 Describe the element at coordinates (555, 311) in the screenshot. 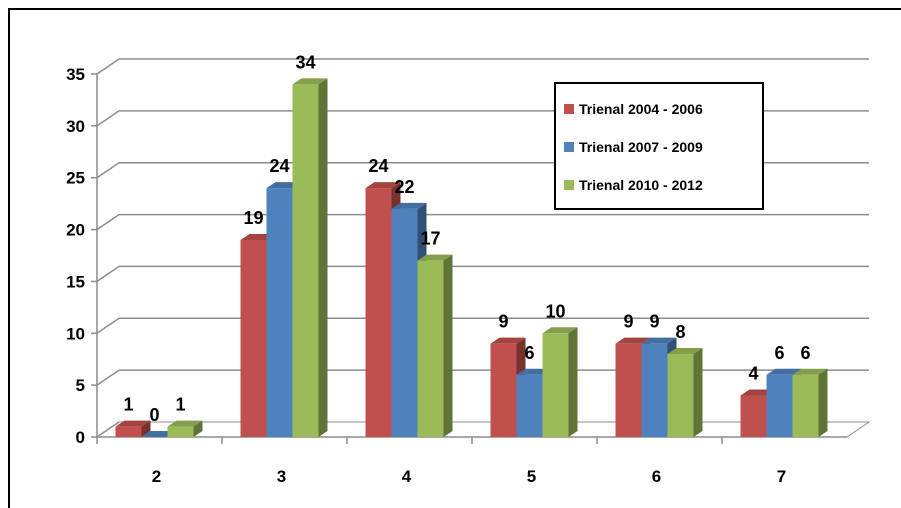

I see `data-label: 10` at that location.